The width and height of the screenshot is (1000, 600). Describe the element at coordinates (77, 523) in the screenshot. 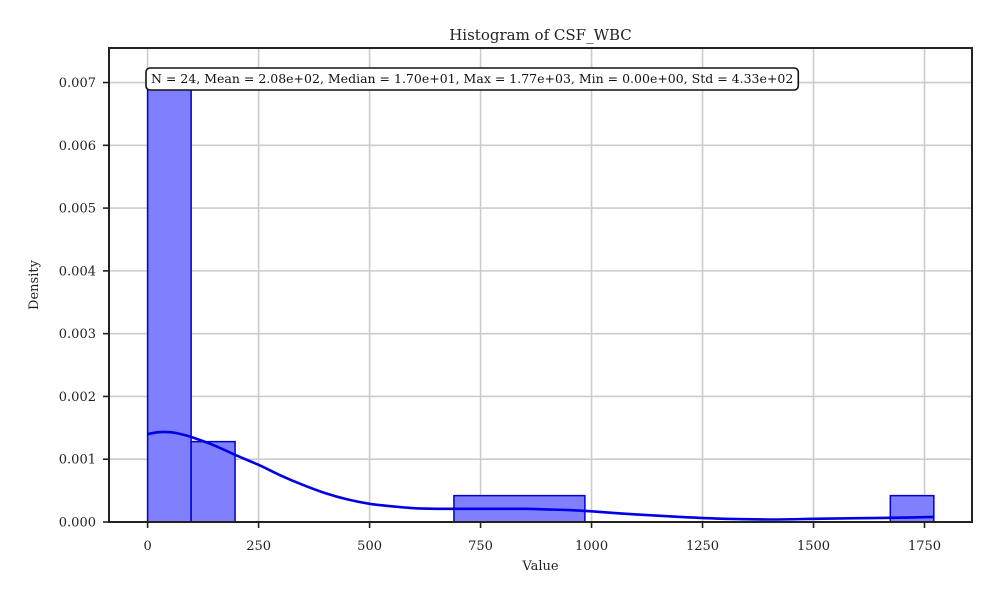

I see `y-tick-label: 0.000` at that location.